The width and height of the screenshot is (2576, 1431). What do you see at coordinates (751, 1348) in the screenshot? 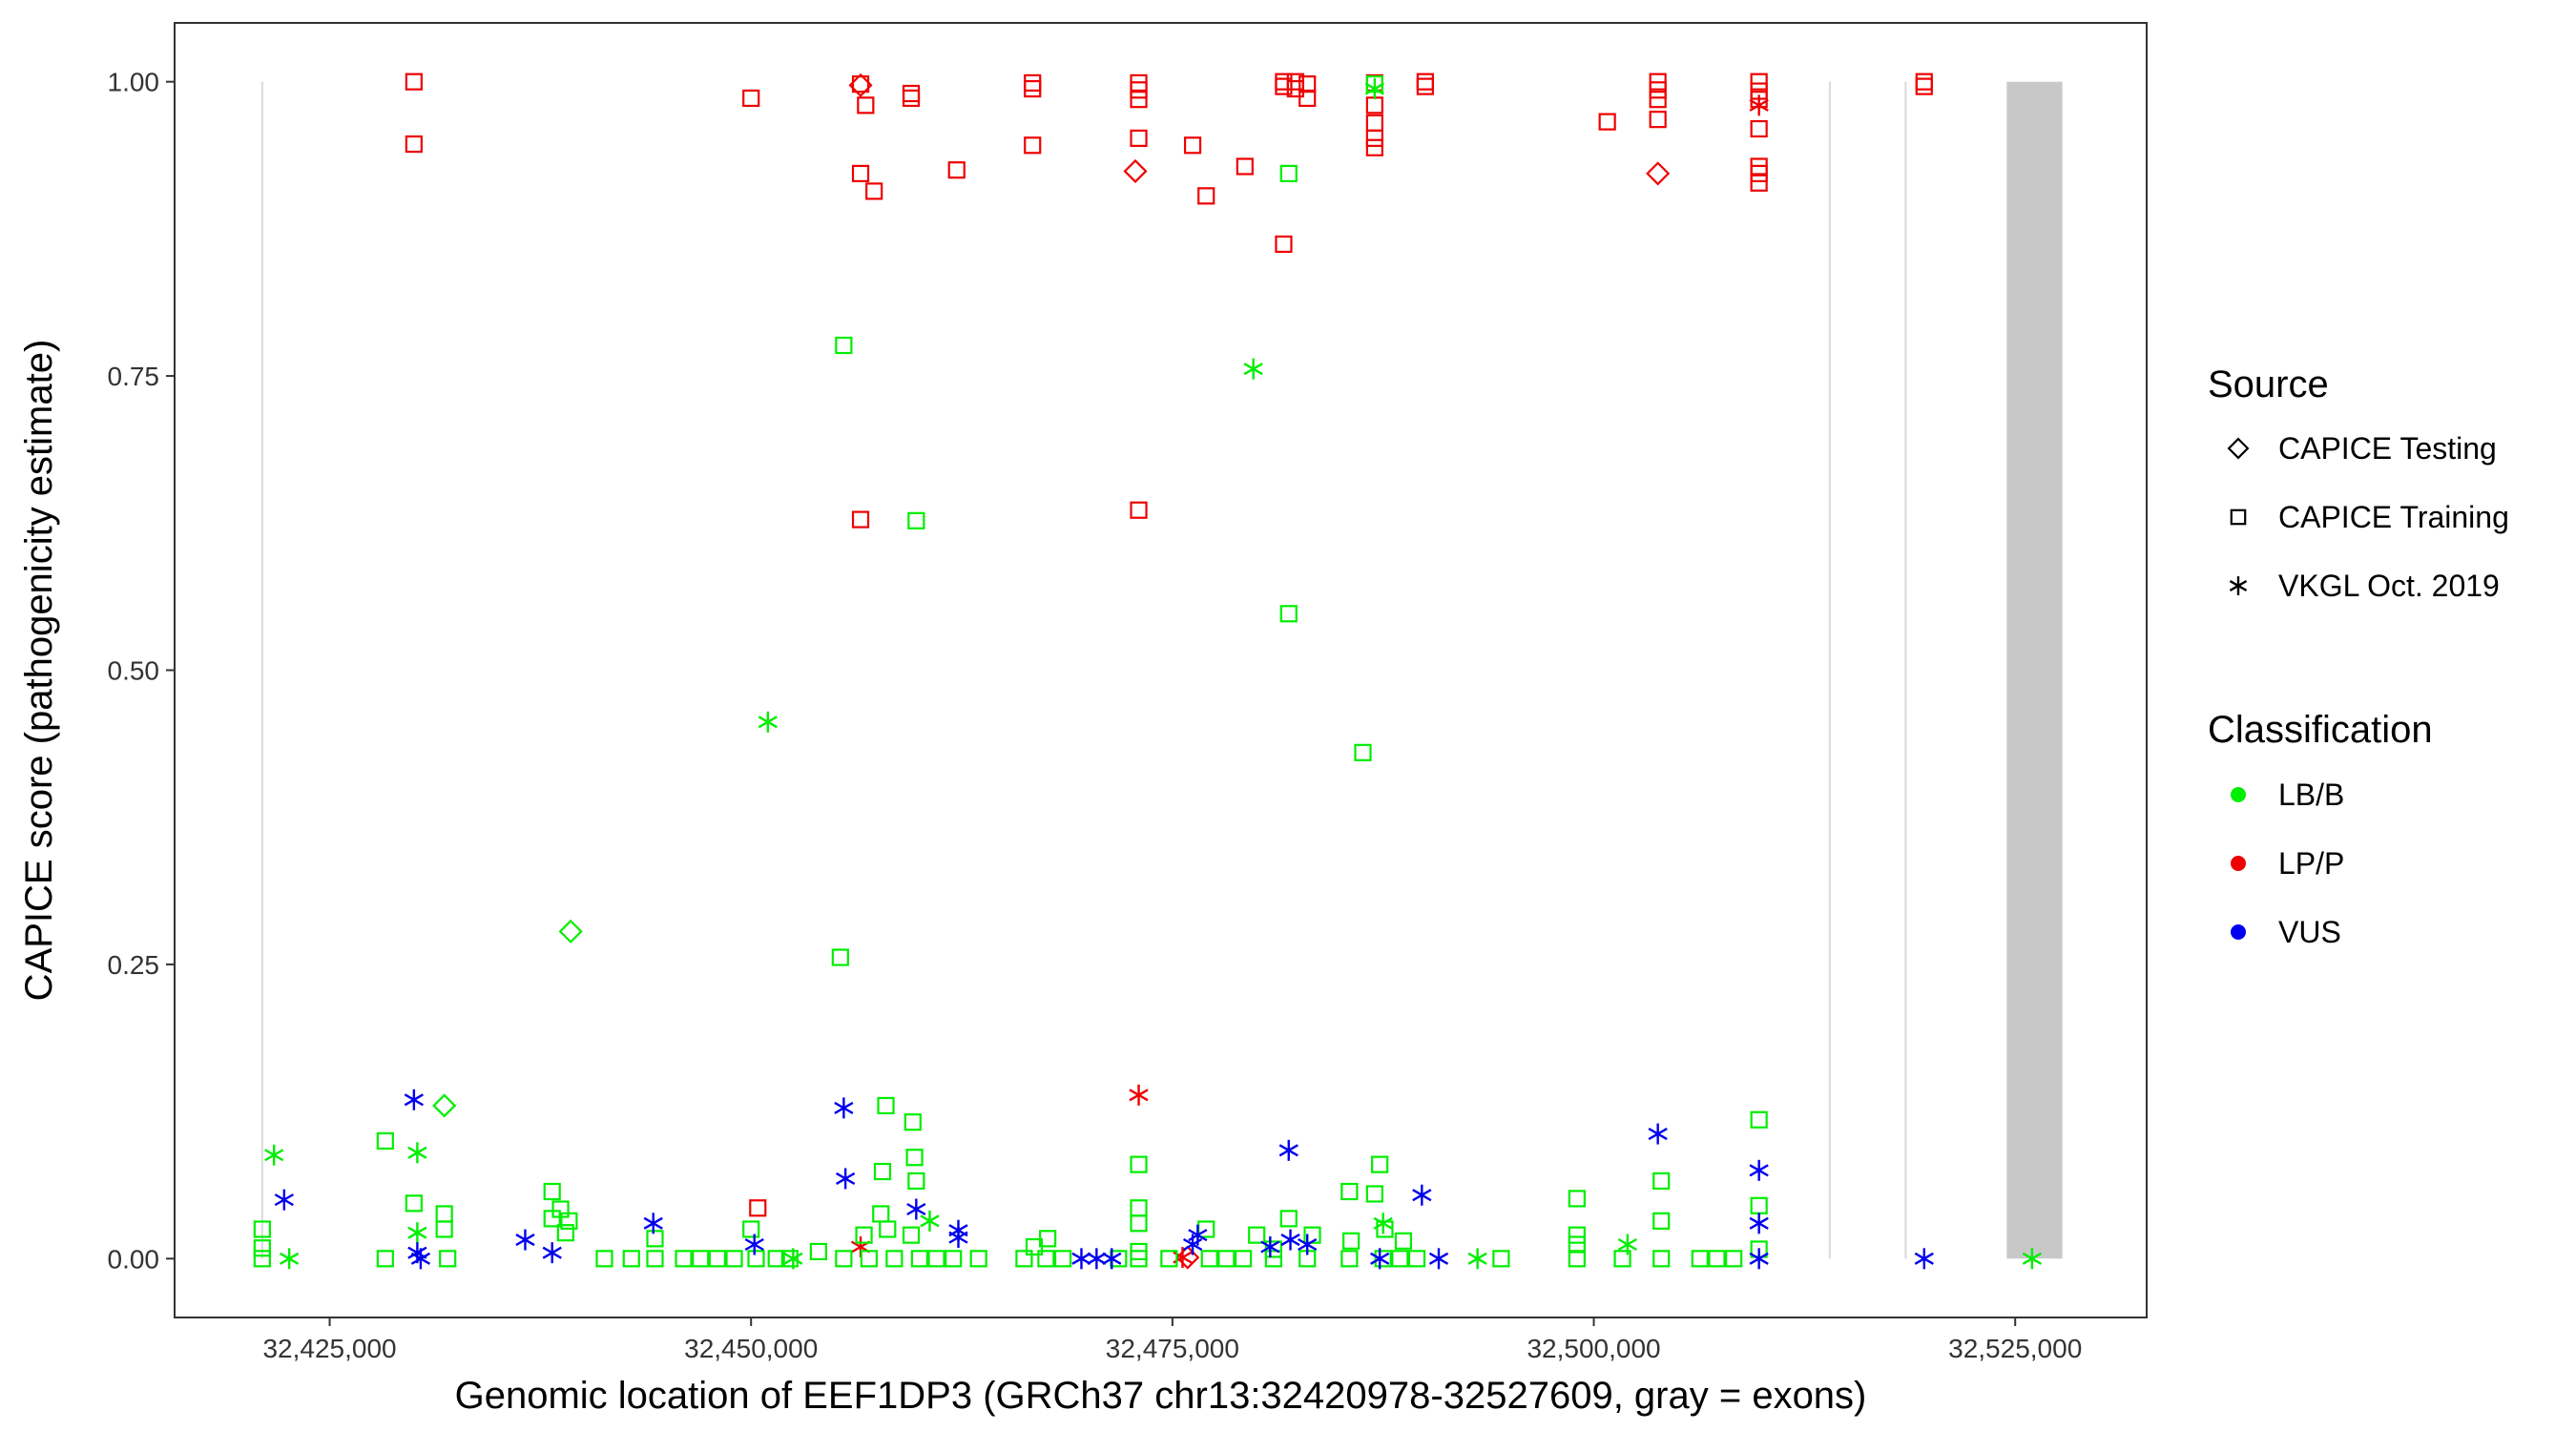
I see `x-tick-label: 32,450,000` at bounding box center [751, 1348].